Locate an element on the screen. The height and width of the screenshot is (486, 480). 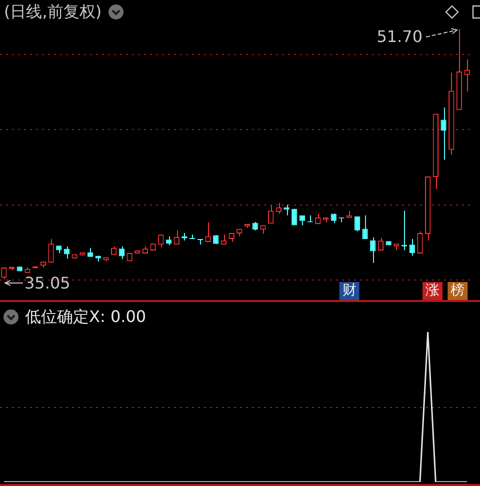
text: 榜 is located at coordinates (457, 290).